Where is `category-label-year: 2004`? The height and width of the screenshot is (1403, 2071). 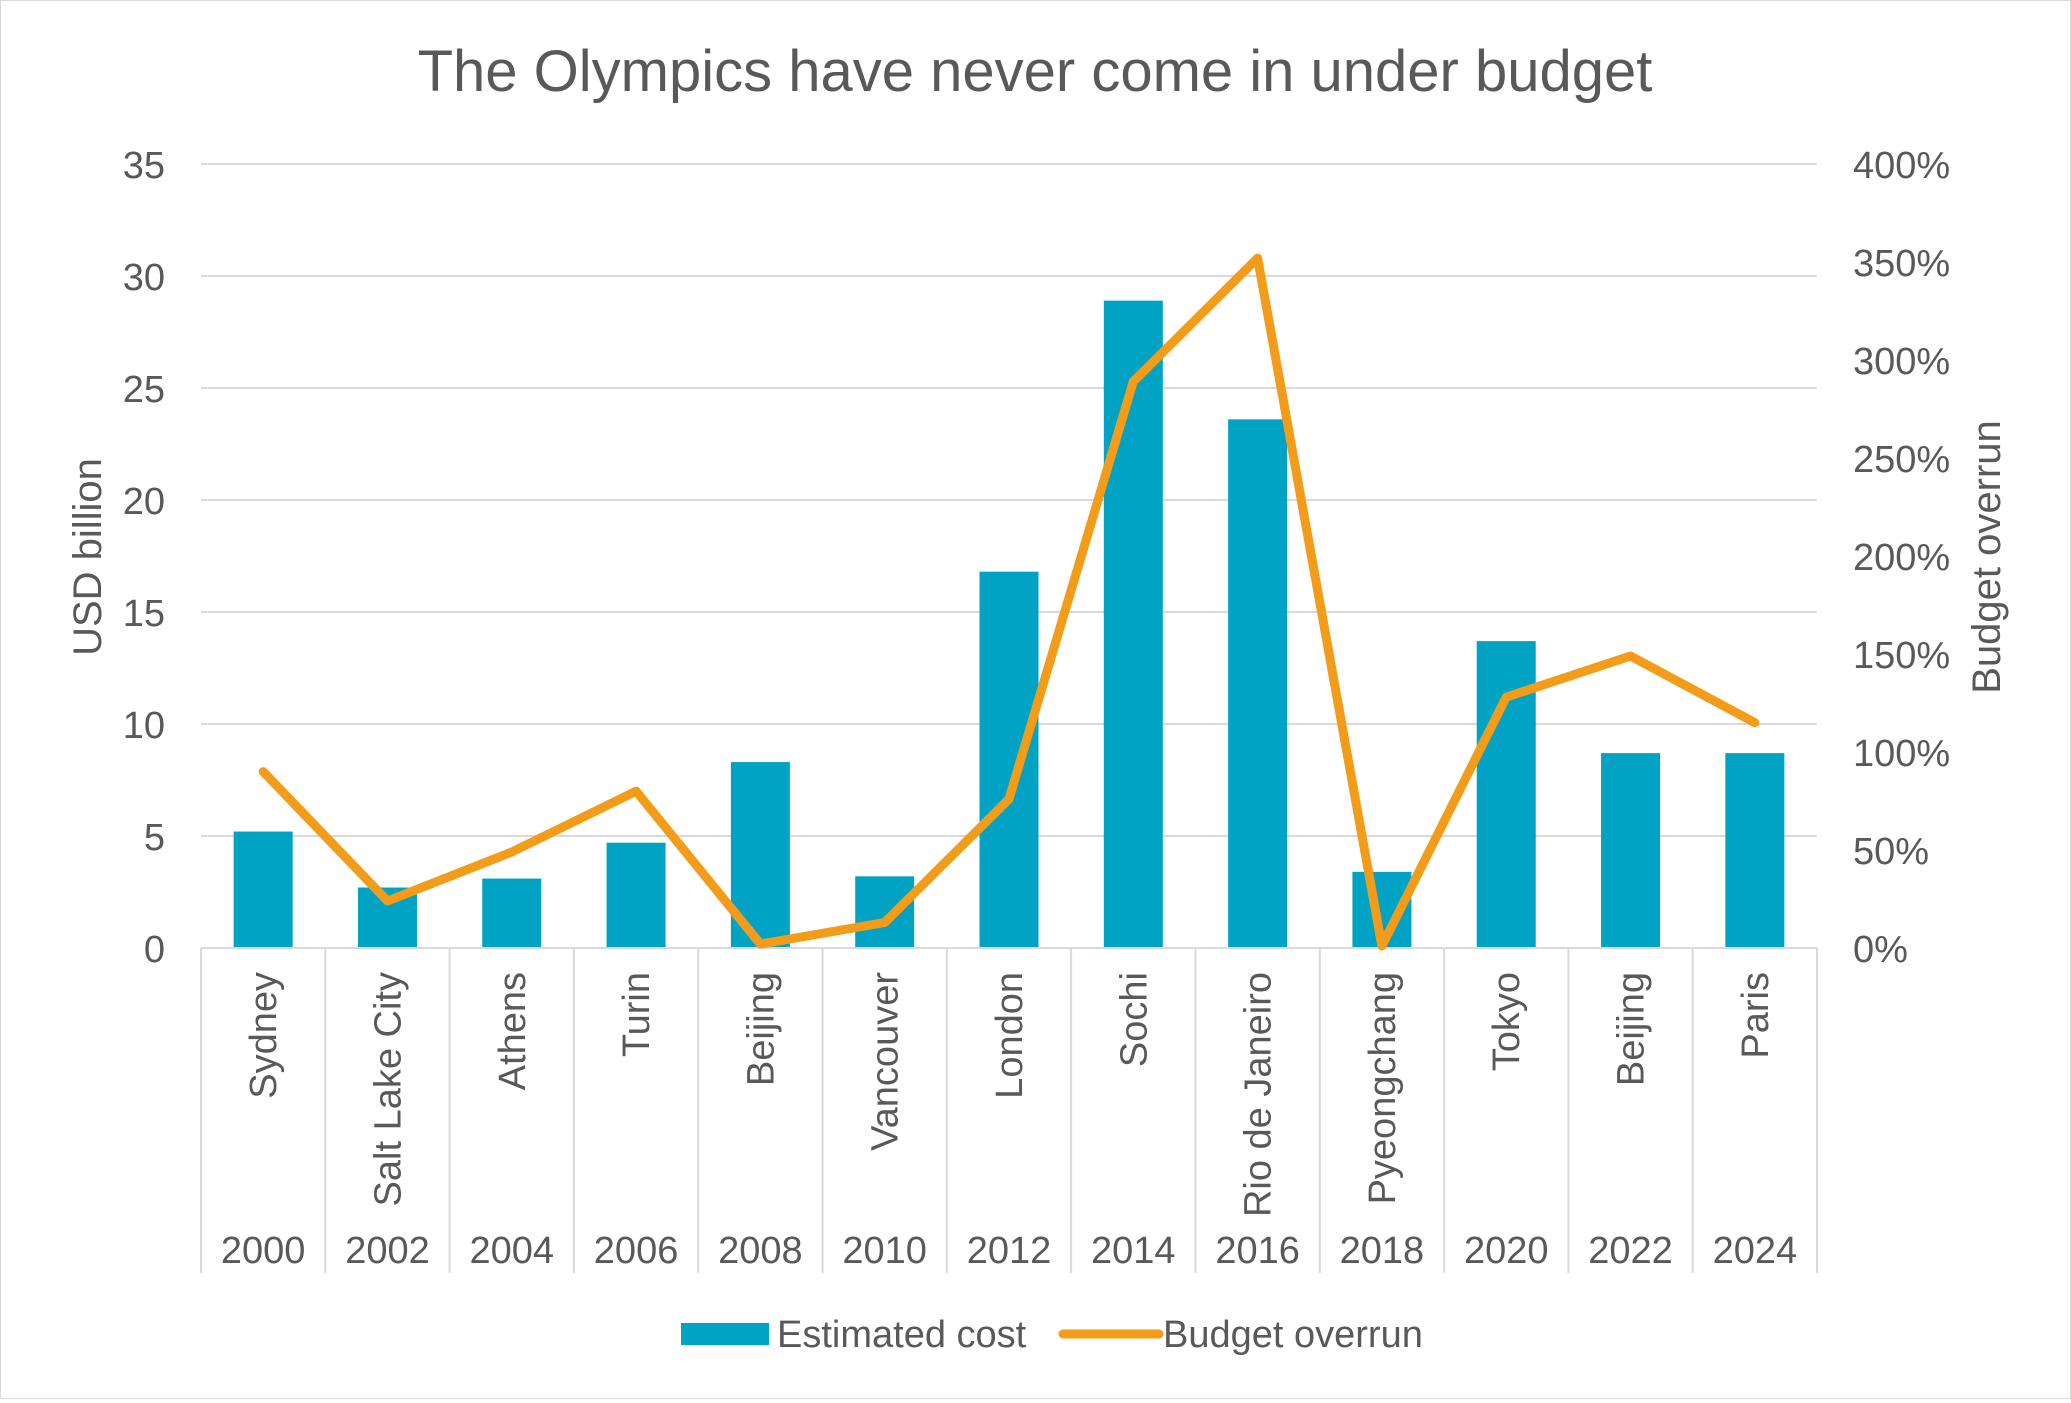
category-label-year: 2004 is located at coordinates (511, 1251).